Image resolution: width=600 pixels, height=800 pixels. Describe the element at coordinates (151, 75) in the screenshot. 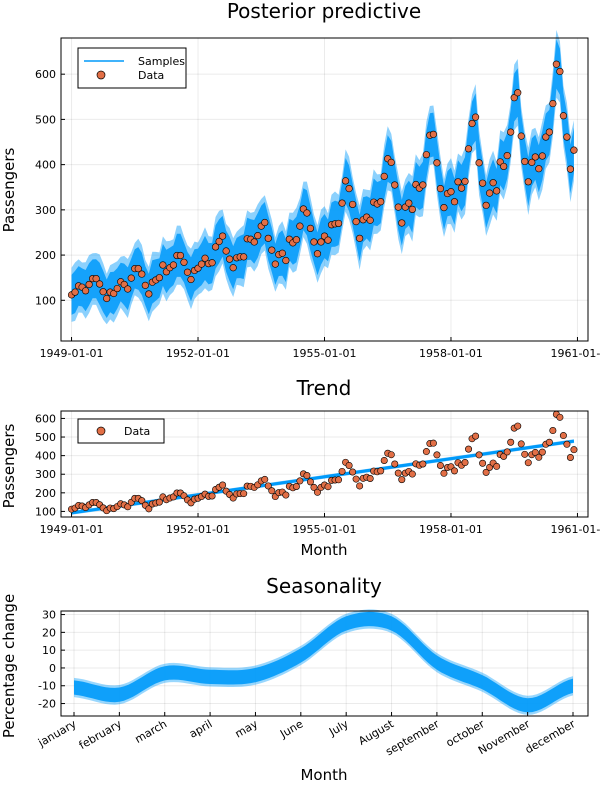

I see `legend-data-label: Data` at that location.